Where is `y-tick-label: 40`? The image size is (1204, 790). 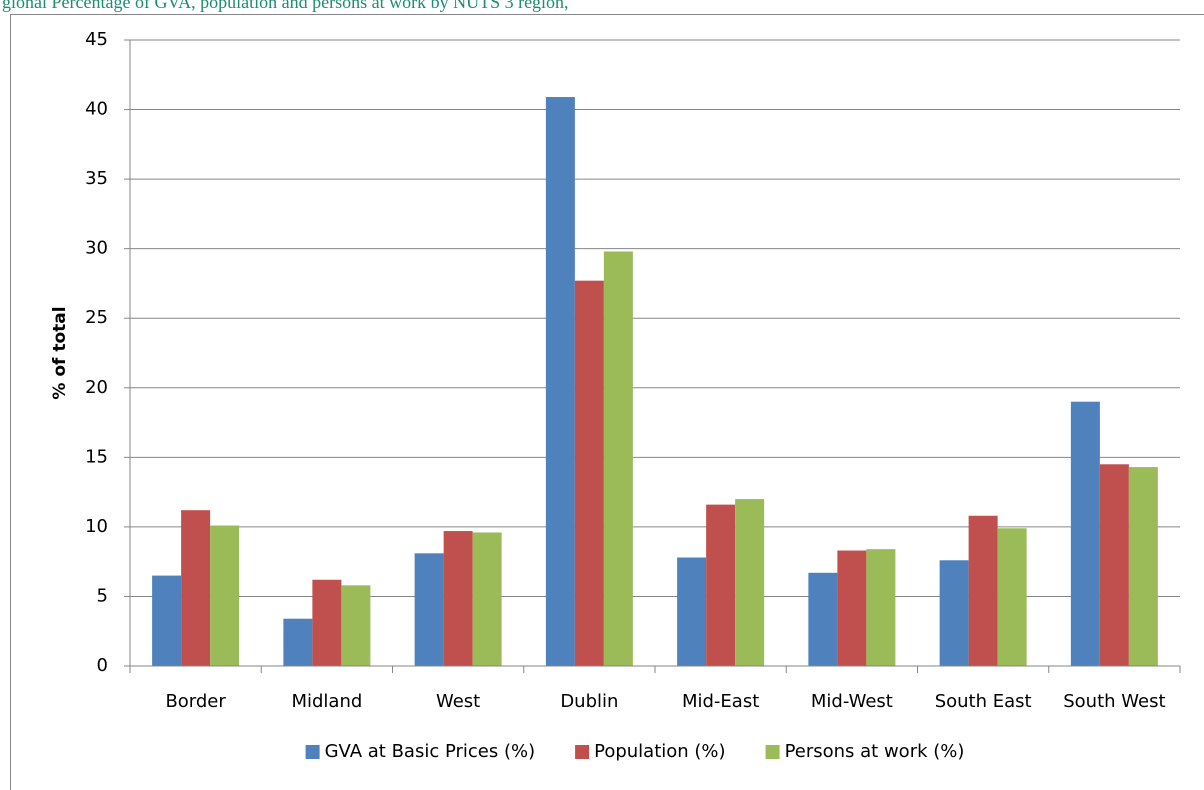
y-tick-label: 40 is located at coordinates (96, 109).